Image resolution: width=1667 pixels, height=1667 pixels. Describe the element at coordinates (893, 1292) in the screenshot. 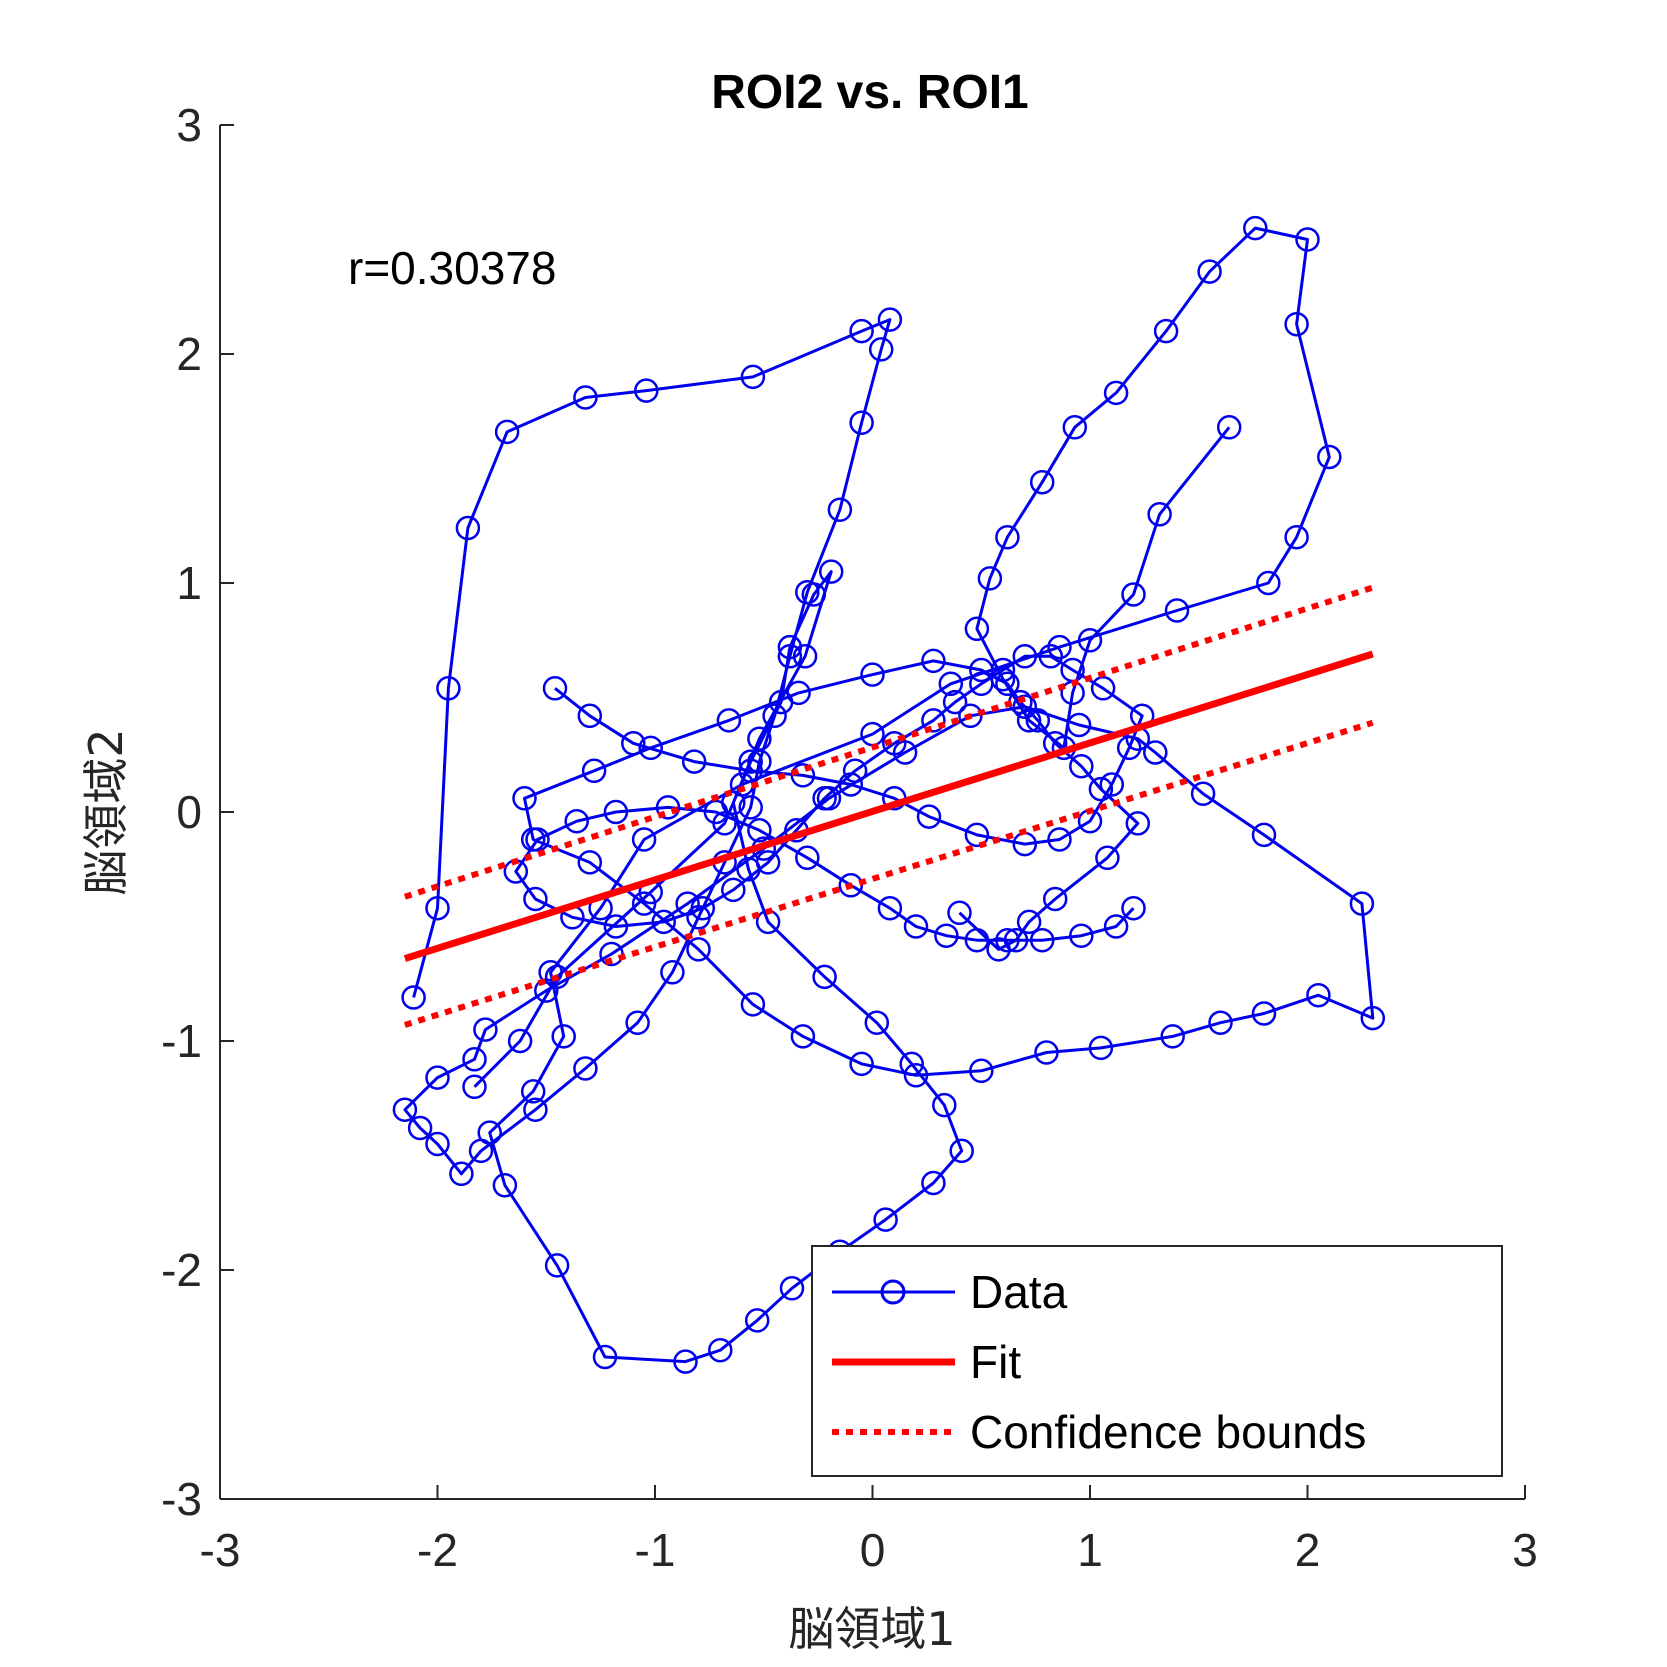

I see `legend-marker-data` at that location.